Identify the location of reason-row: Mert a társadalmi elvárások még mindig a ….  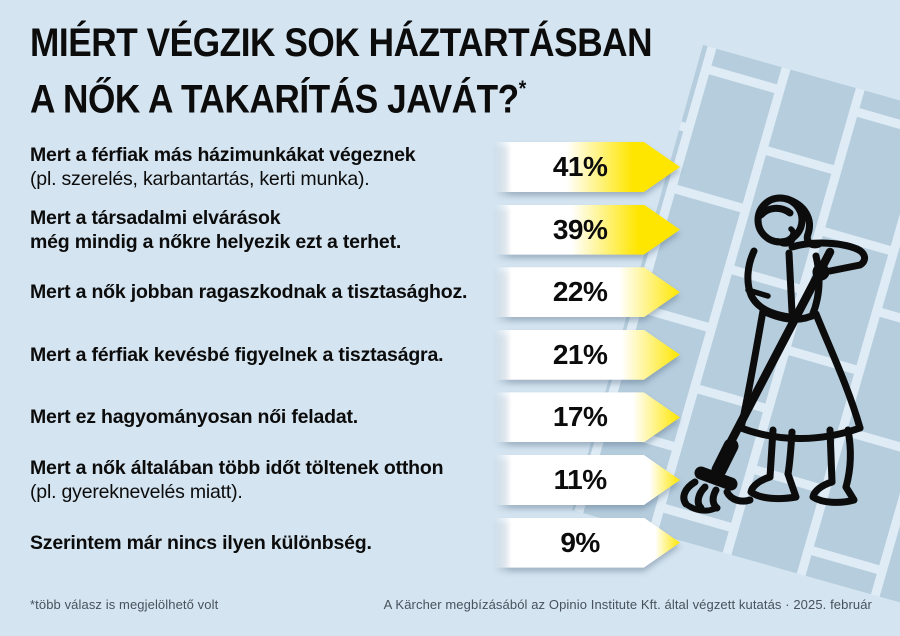
(360, 229).